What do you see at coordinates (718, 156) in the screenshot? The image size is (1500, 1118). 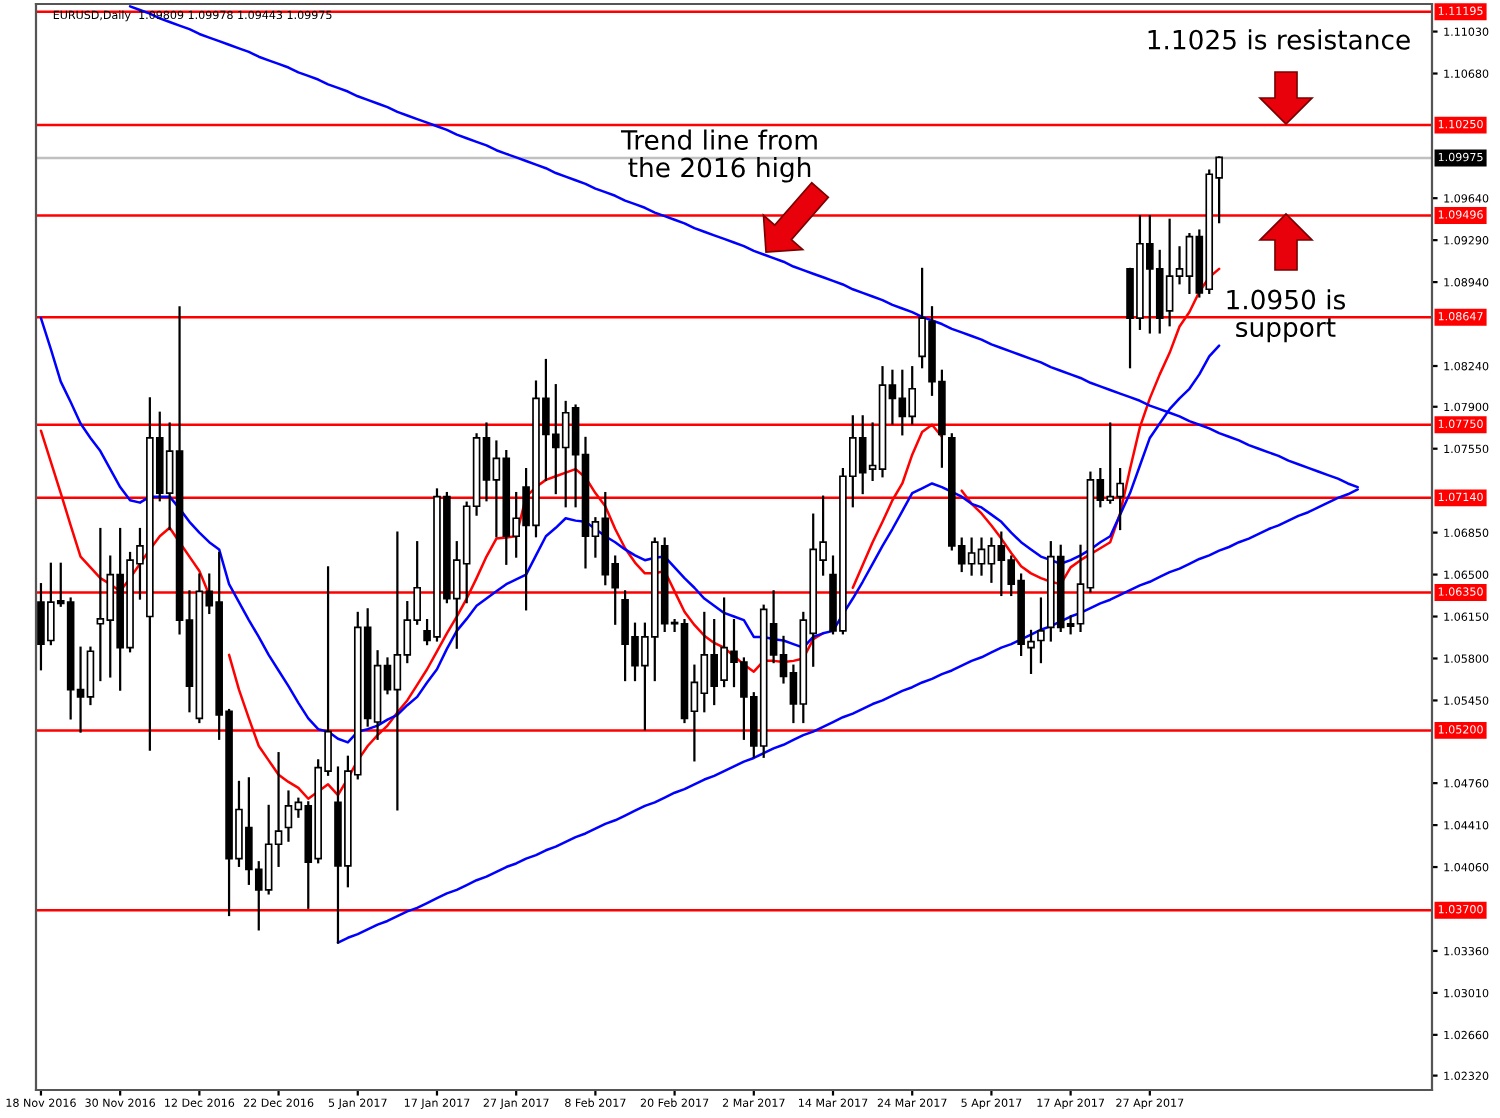 I see `annotation: Trend line from the 2016 high` at bounding box center [718, 156].